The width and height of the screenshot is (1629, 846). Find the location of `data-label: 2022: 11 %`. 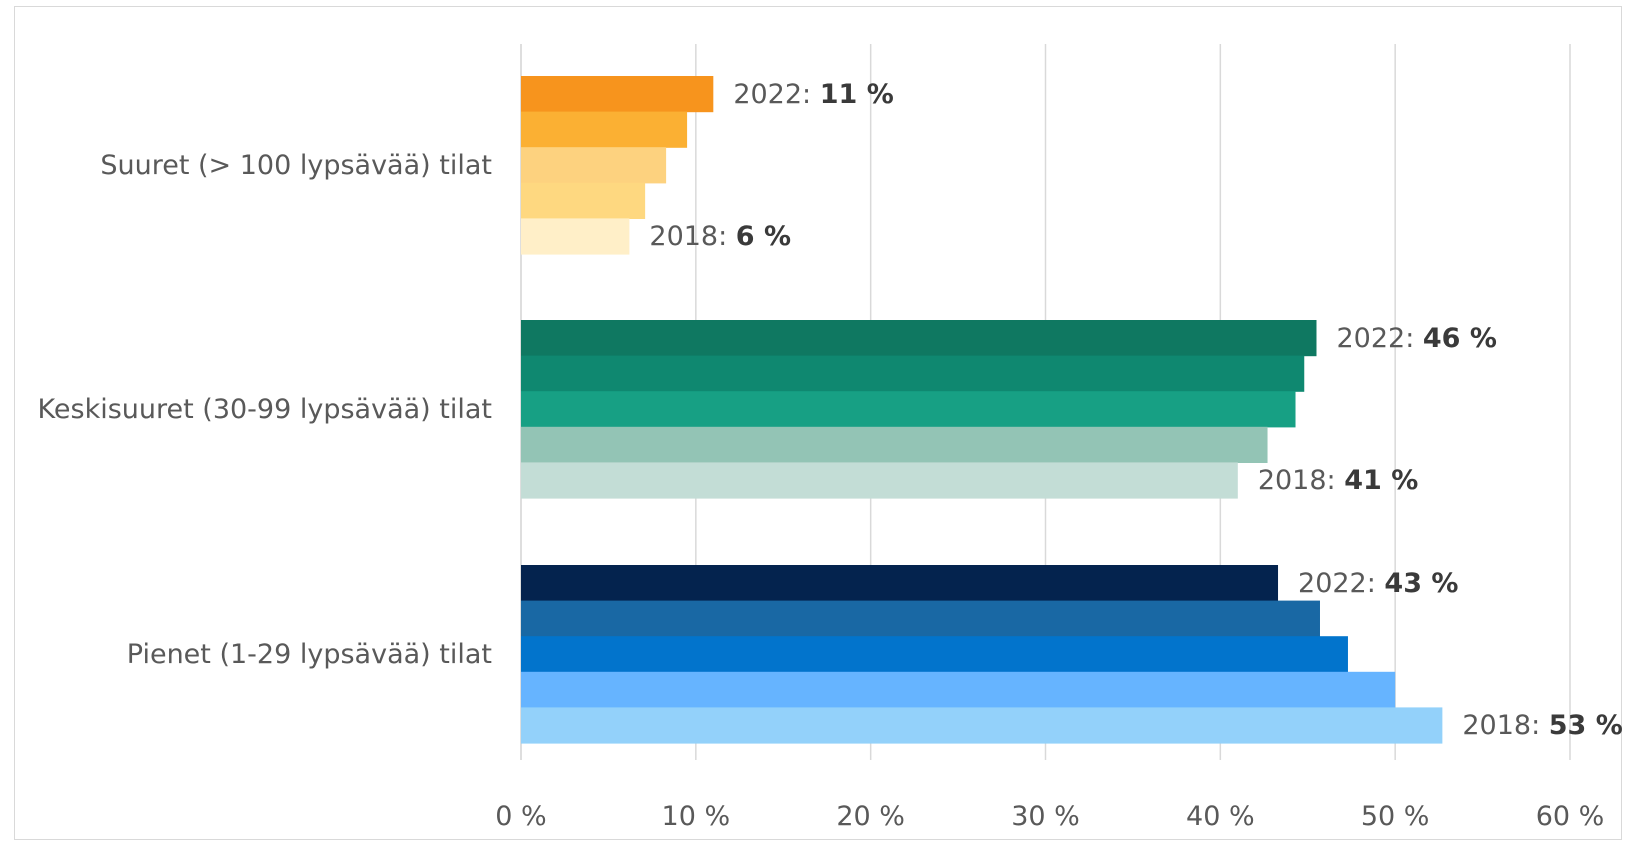

data-label: 2022: 11 % is located at coordinates (813, 94).